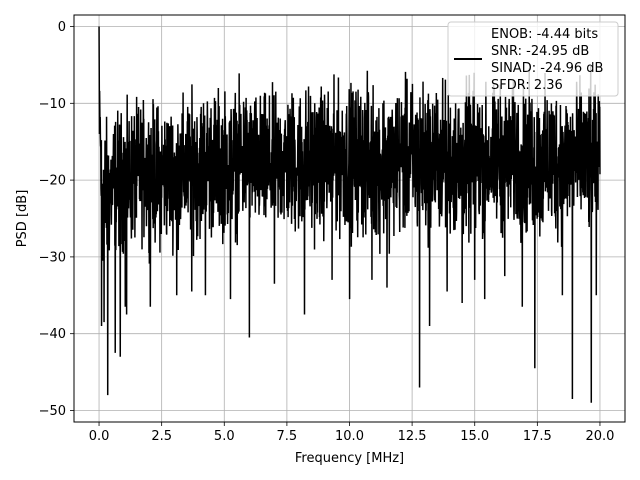 The width and height of the screenshot is (640, 480). I want to click on x-tick-label: 15.0, so click(474, 436).